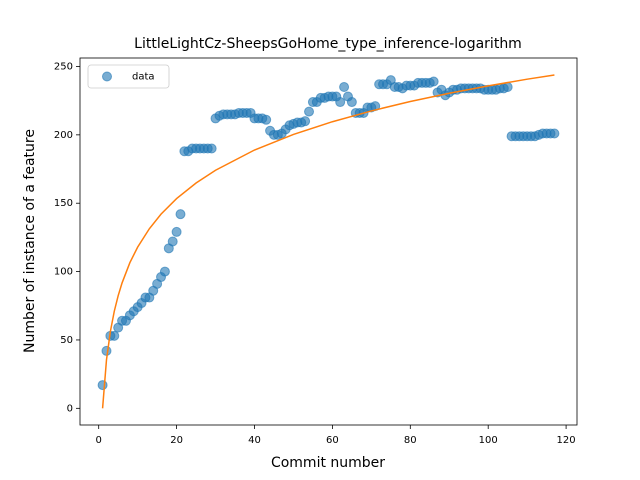  Describe the element at coordinates (66, 340) in the screenshot. I see `y-tick-label: 50` at that location.